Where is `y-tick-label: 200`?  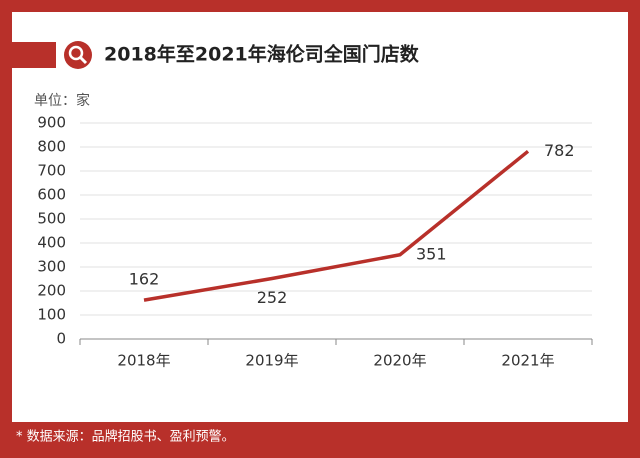
y-tick-label: 200 is located at coordinates (51, 291).